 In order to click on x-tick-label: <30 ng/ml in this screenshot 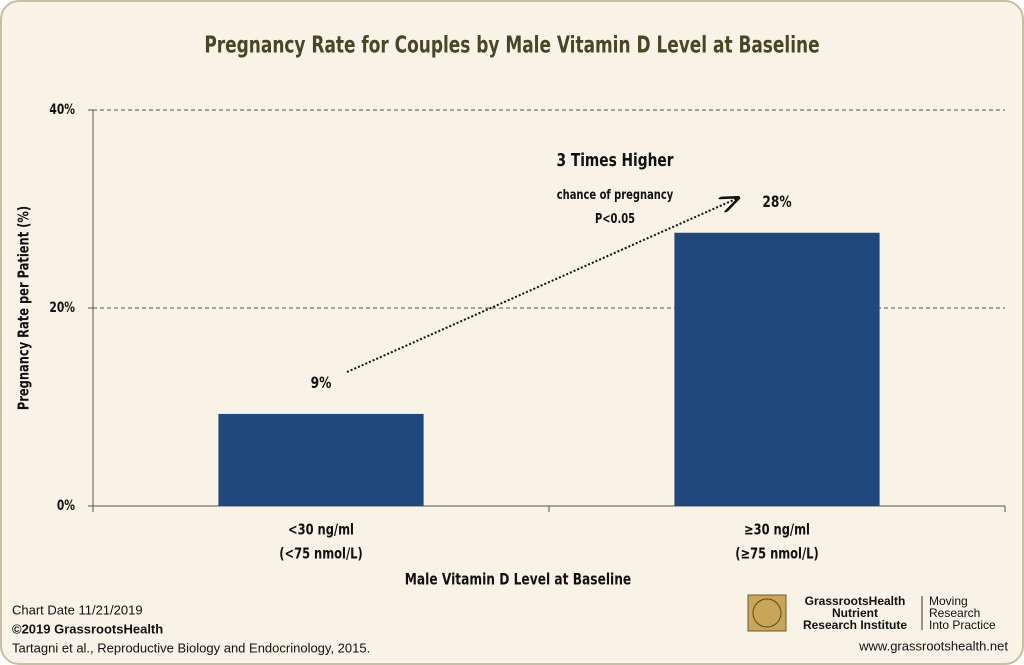, I will do `click(321, 529)`.